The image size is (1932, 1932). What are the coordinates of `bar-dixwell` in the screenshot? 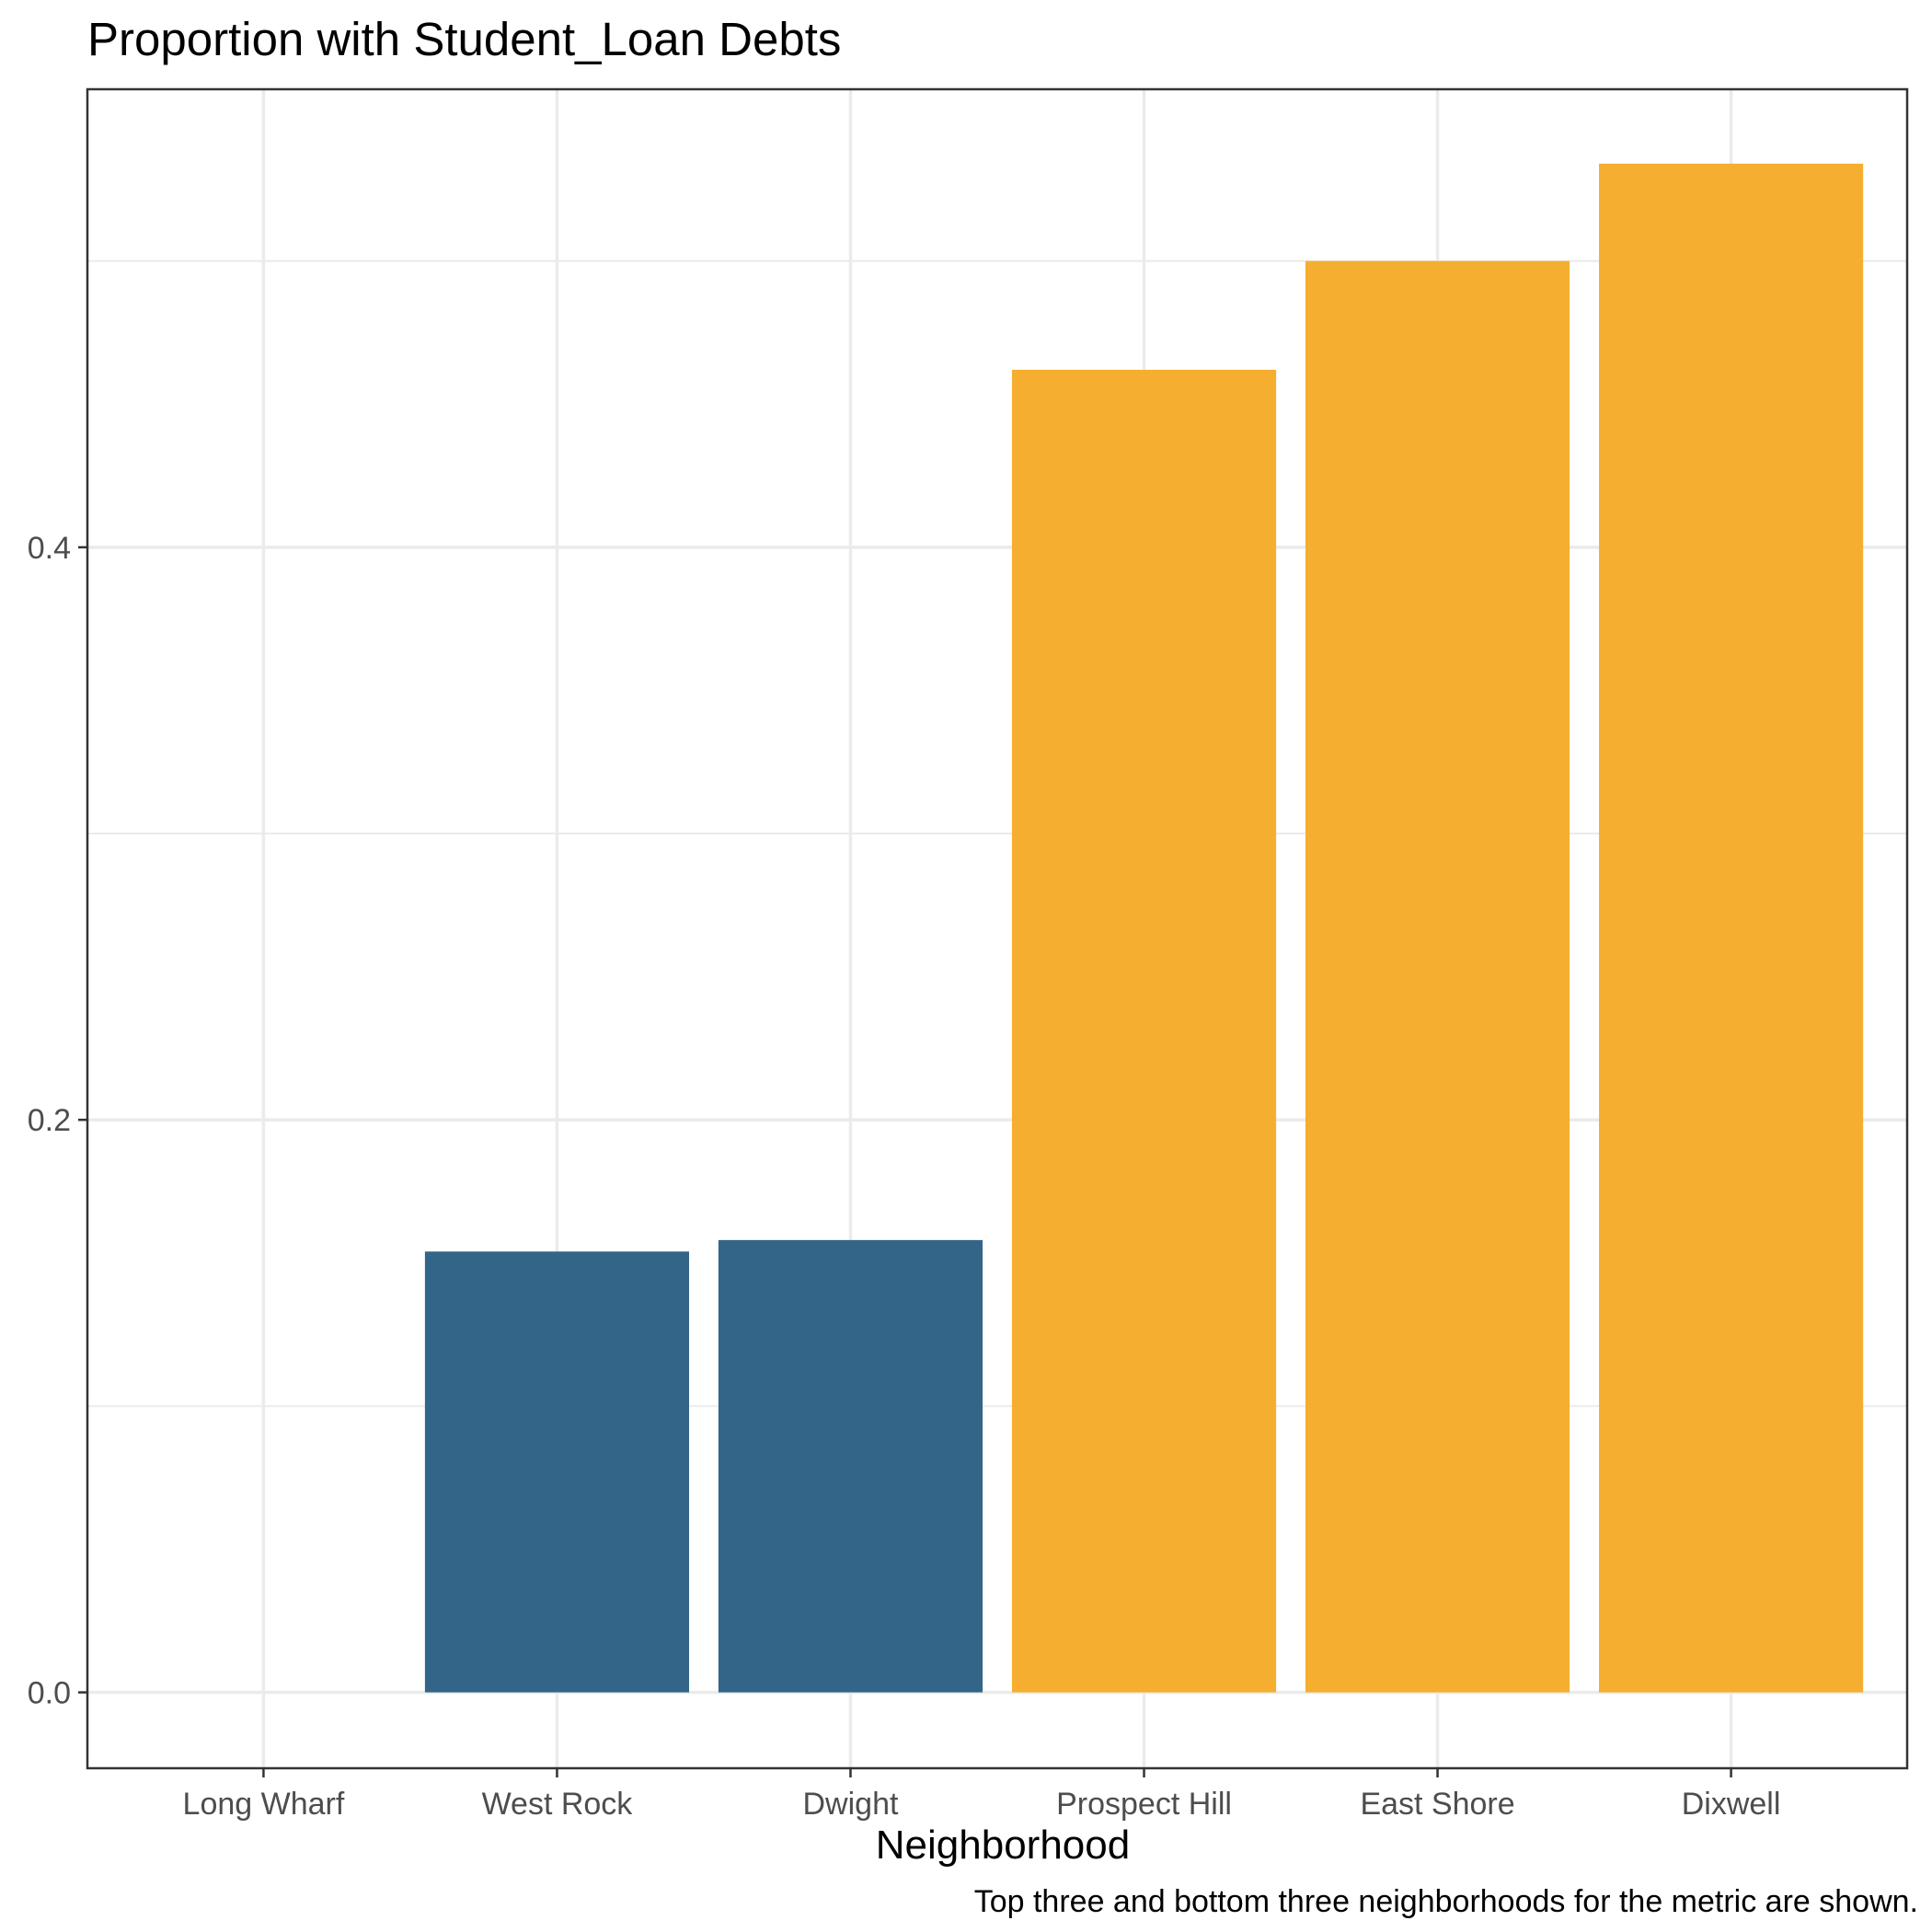 It's located at (1731, 928).